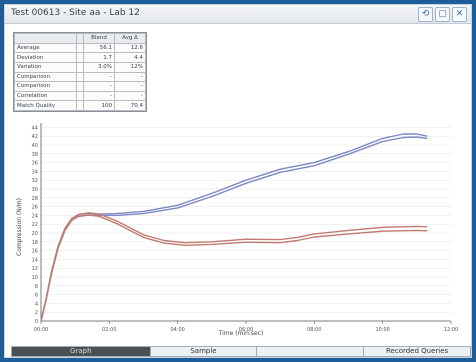 This screenshot has width=476, height=362. Describe the element at coordinates (459, 14) in the screenshot. I see `close-icon: ✕` at that location.